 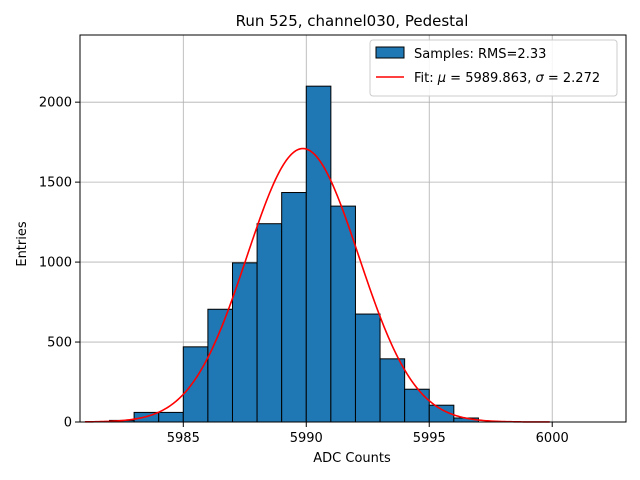 What do you see at coordinates (429, 438) in the screenshot?
I see `x-tick-label: 5995` at bounding box center [429, 438].